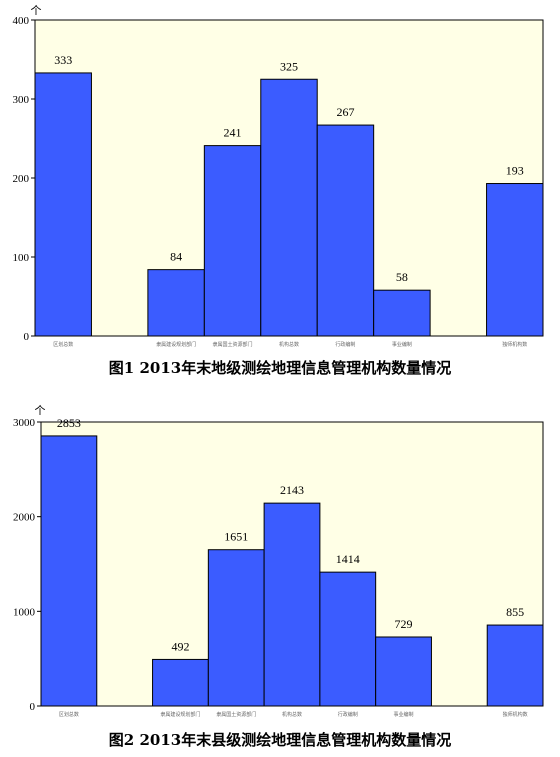 This screenshot has width=560, height=757. What do you see at coordinates (280, 368) in the screenshot?
I see `chart-1-caption: 图1 2013年末地级测绘地理信息管理机构数量情况` at bounding box center [280, 368].